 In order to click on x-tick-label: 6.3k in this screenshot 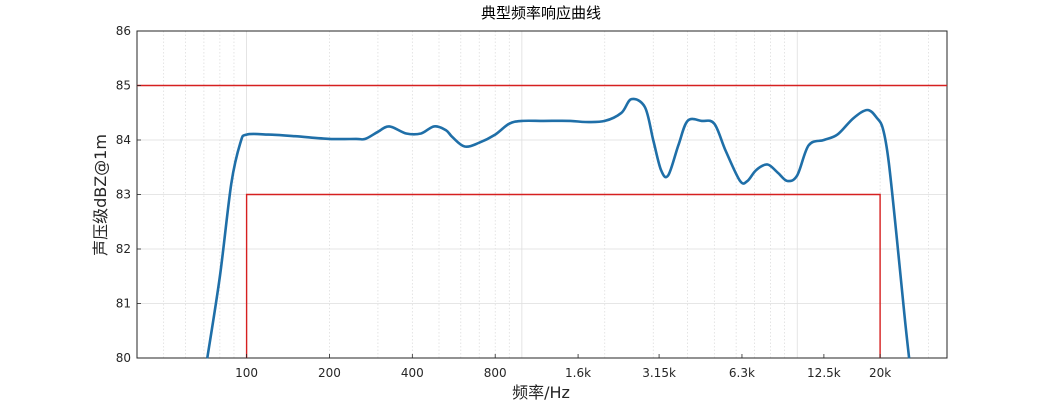, I will do `click(742, 373)`.